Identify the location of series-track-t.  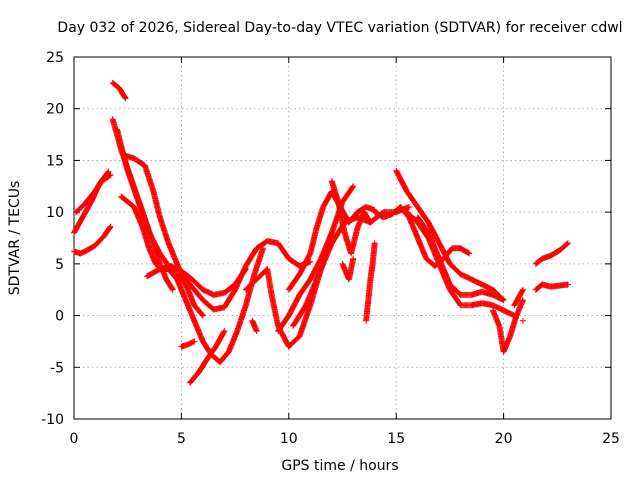
(370, 282).